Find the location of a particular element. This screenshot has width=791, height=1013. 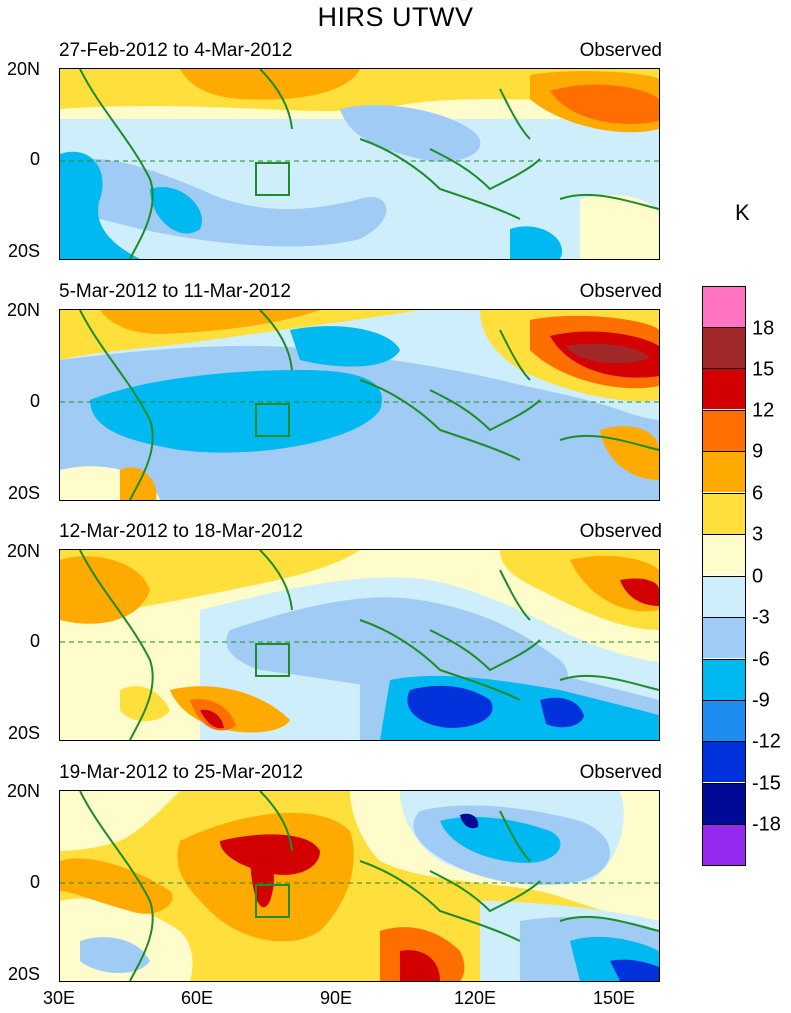

panel-1-date-range: 27-Feb-2012 to 4-Mar-2012 is located at coordinates (176, 50).